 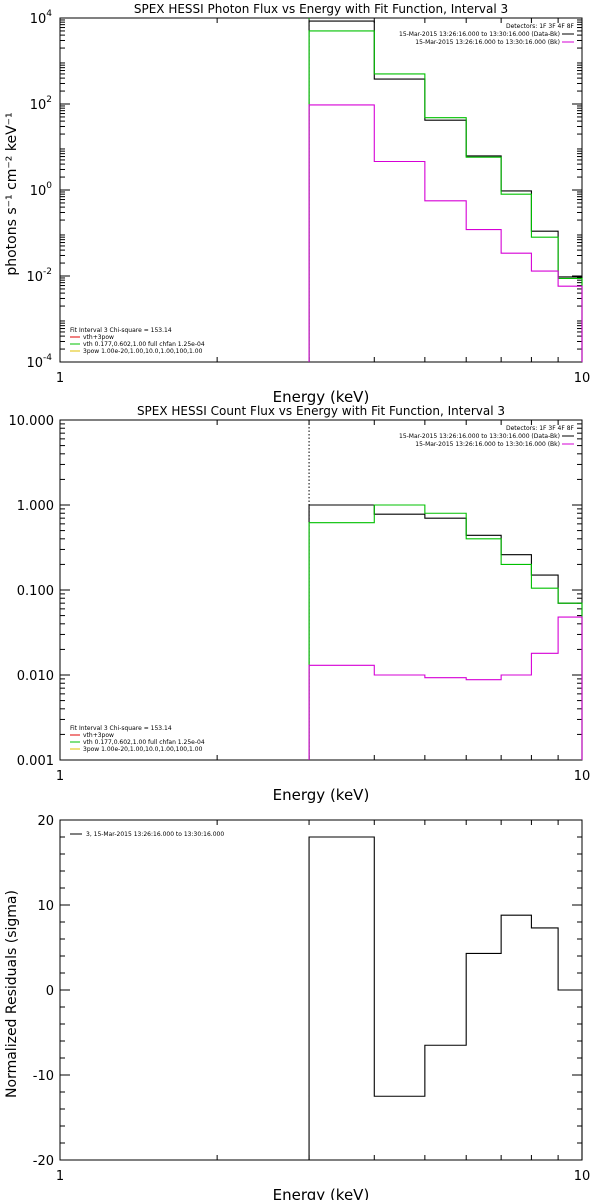 I want to click on y-tick-label-0-1: 10², so click(x=41, y=104).